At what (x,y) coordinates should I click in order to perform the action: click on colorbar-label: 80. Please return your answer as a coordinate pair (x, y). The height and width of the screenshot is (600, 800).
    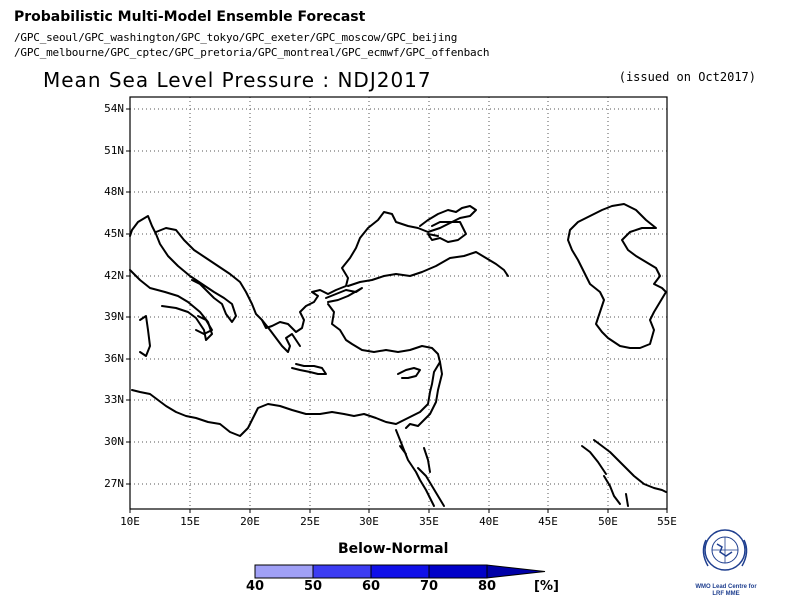
    Looking at the image, I should click on (487, 586).